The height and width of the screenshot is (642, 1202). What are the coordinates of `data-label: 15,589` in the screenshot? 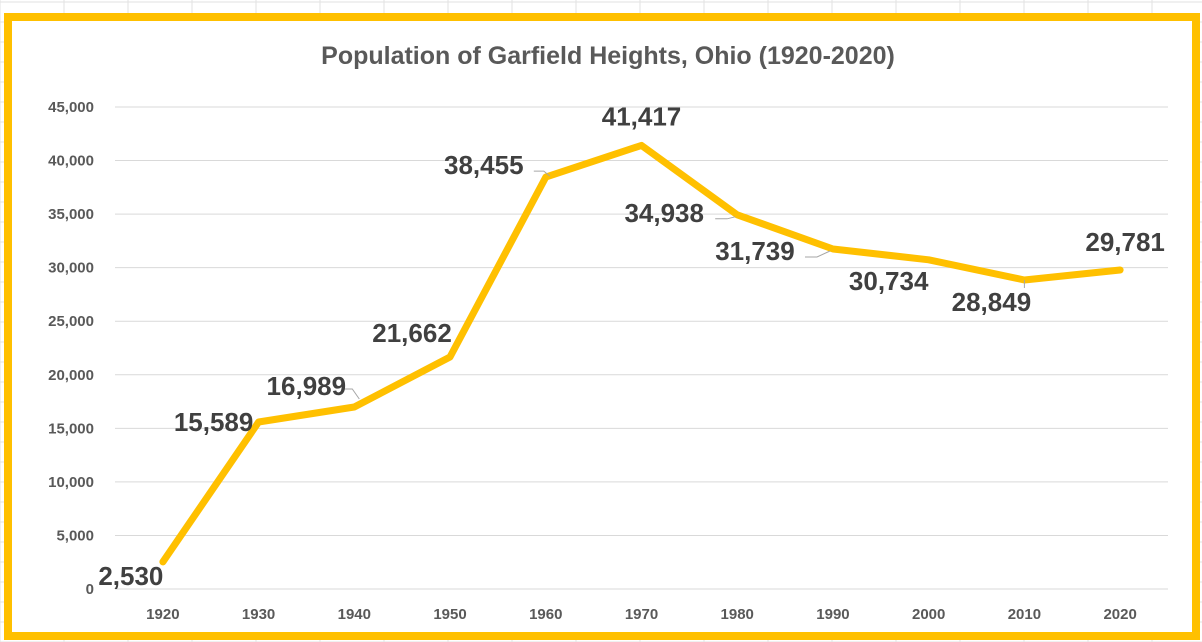 It's located at (214, 422).